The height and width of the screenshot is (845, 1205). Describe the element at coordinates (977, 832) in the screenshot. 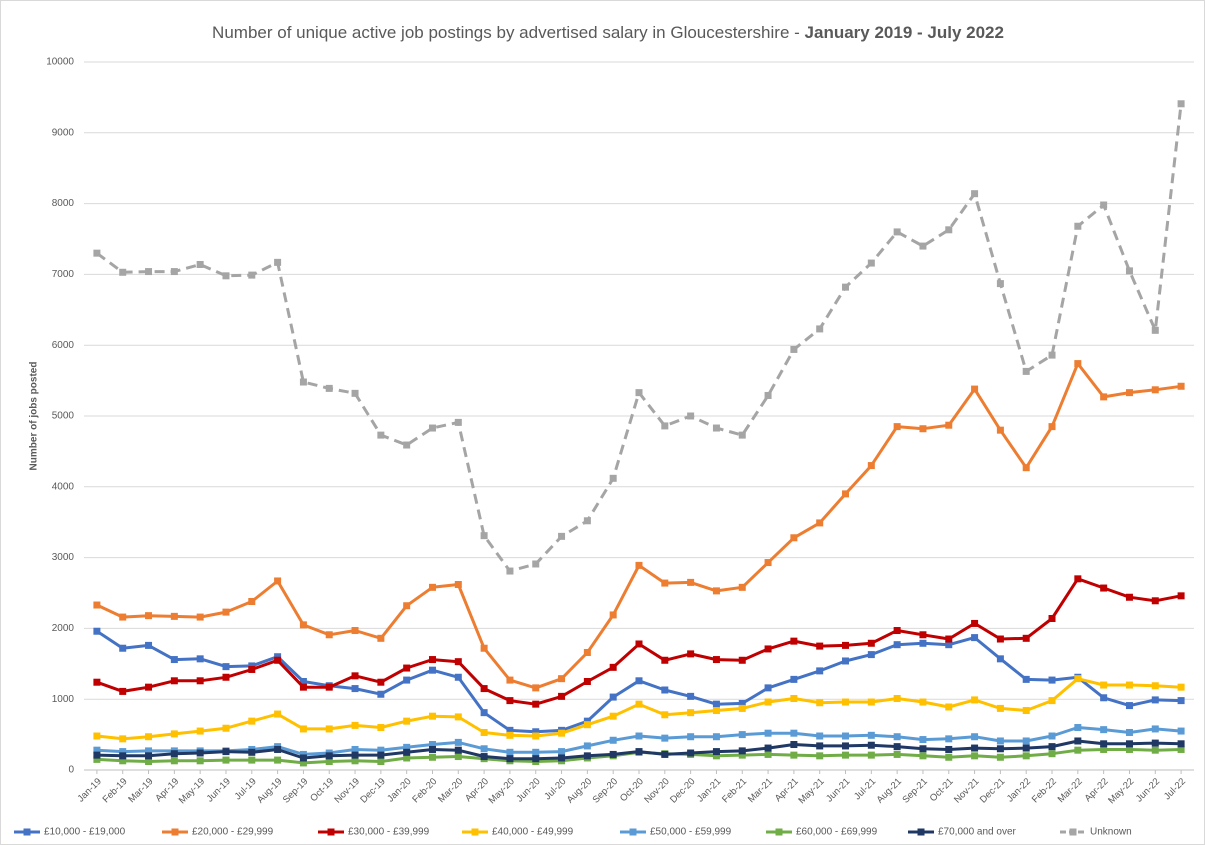

I see `legend-label: £70,000 and over` at that location.